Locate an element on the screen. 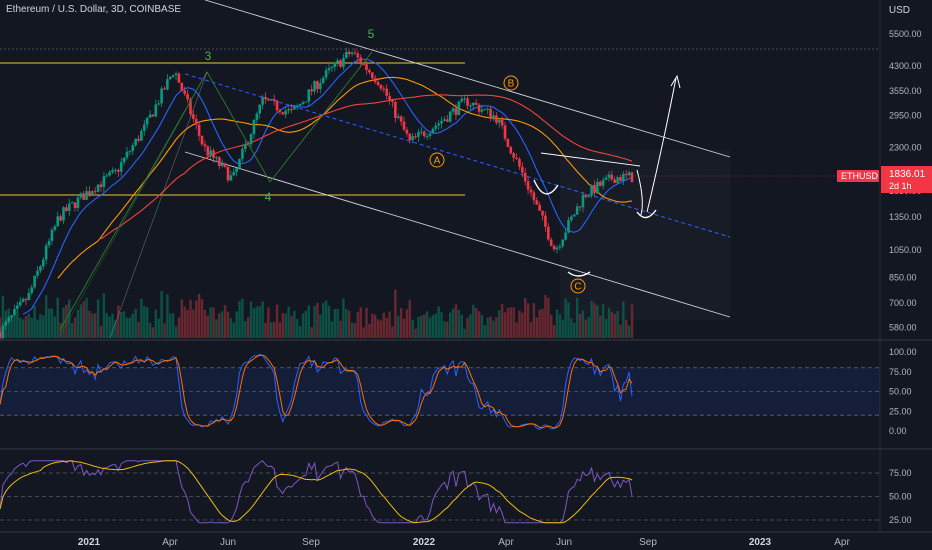  wave-label-C: C is located at coordinates (577, 287).